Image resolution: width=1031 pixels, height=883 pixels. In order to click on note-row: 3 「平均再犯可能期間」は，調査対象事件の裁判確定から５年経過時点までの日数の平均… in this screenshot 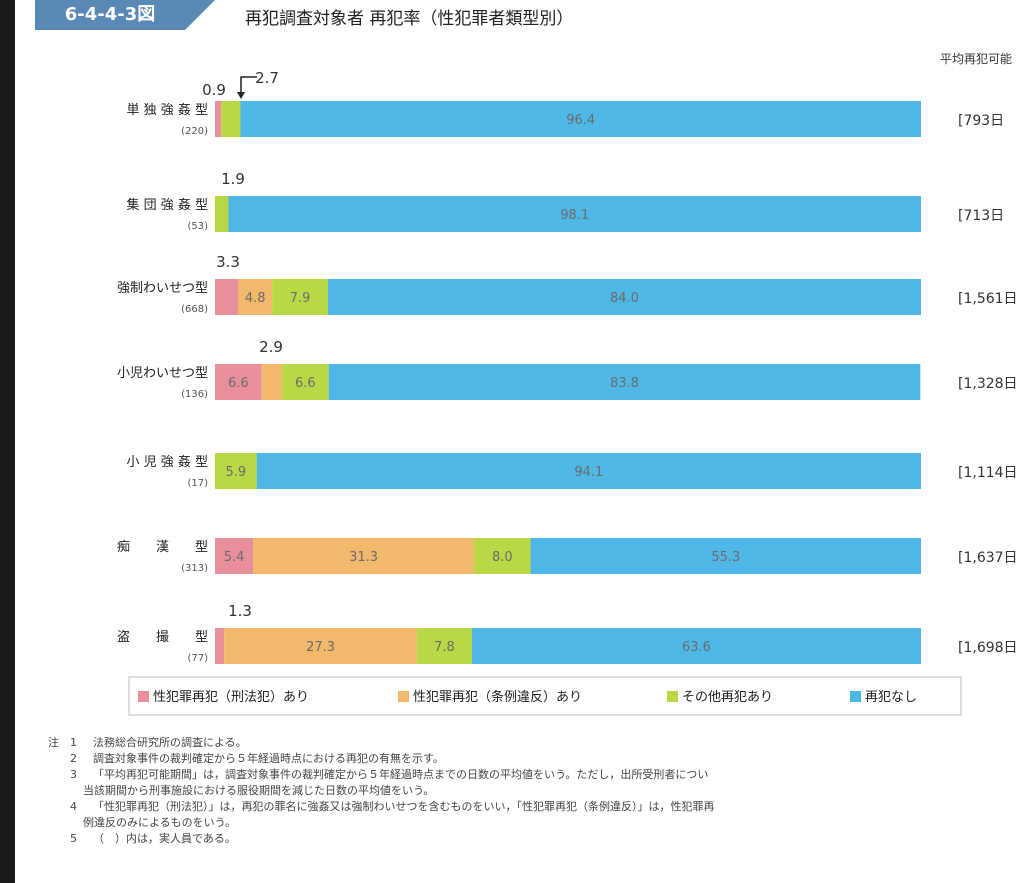, I will do `click(528, 775)`.